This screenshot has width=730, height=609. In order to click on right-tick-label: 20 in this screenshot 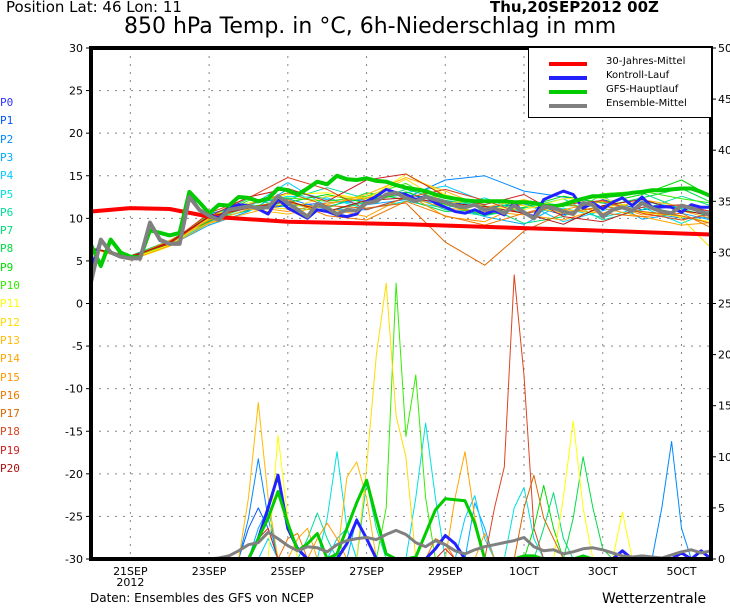, I will do `click(724, 355)`.